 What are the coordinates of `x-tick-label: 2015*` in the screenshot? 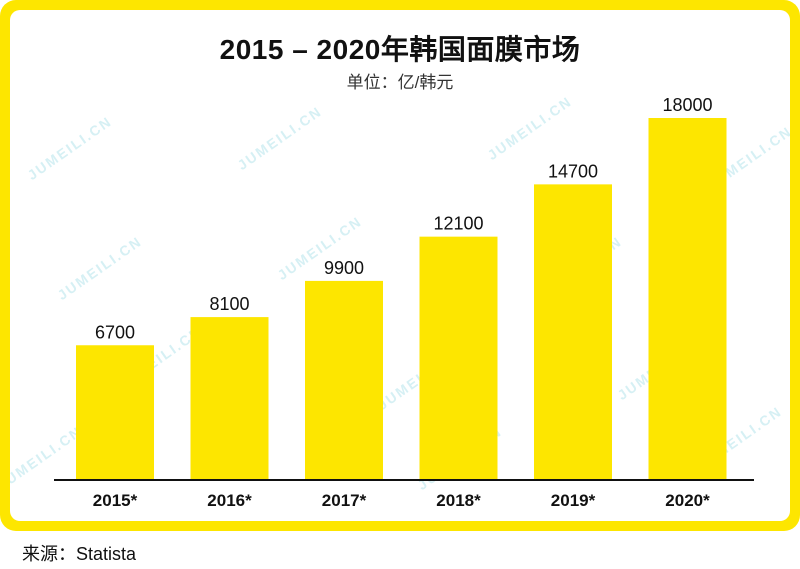 It's located at (115, 500).